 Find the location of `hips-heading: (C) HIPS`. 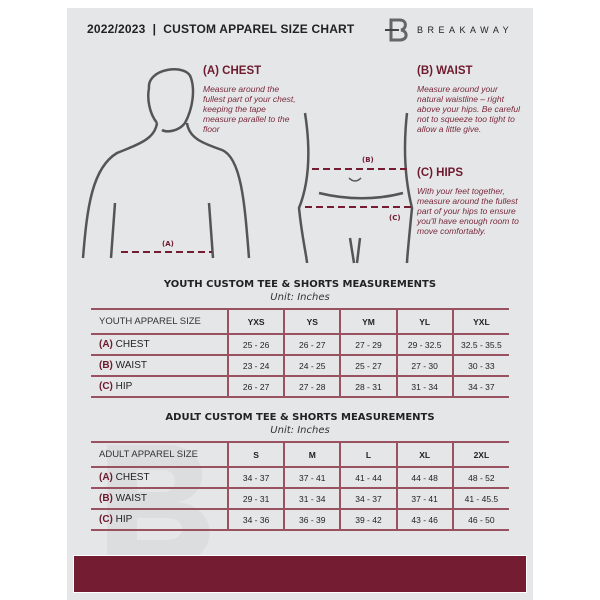

hips-heading: (C) HIPS is located at coordinates (440, 173).